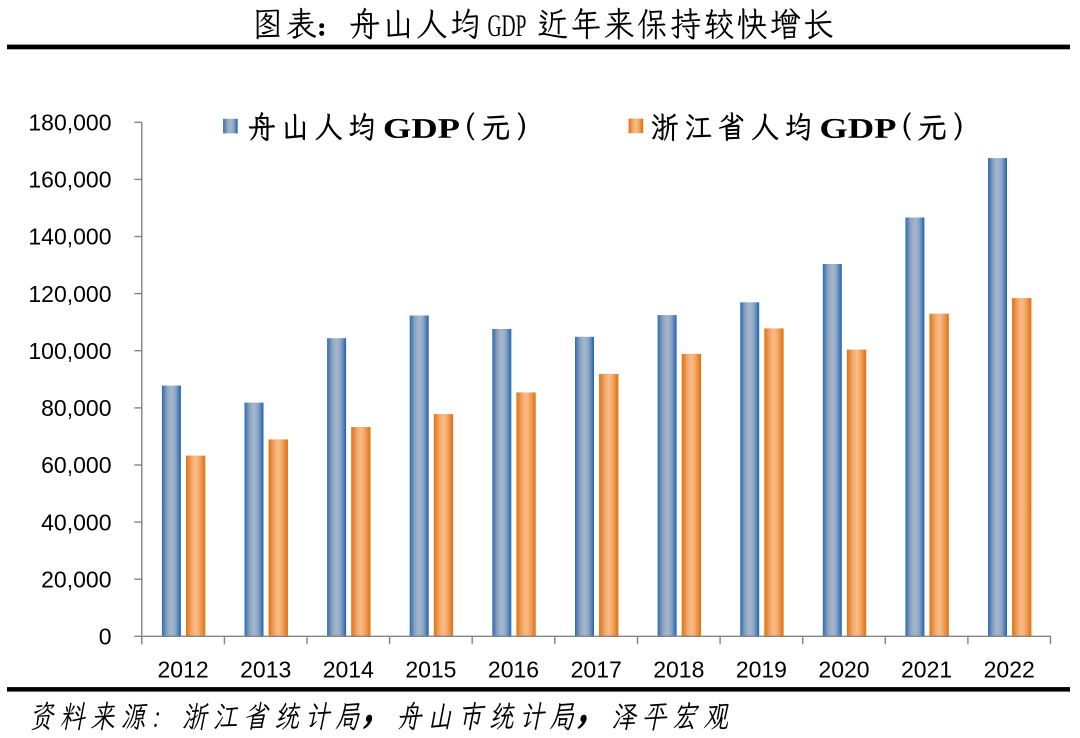 This screenshot has height=738, width=1080. What do you see at coordinates (69, 294) in the screenshot?
I see `svg-text: 120,000` at bounding box center [69, 294].